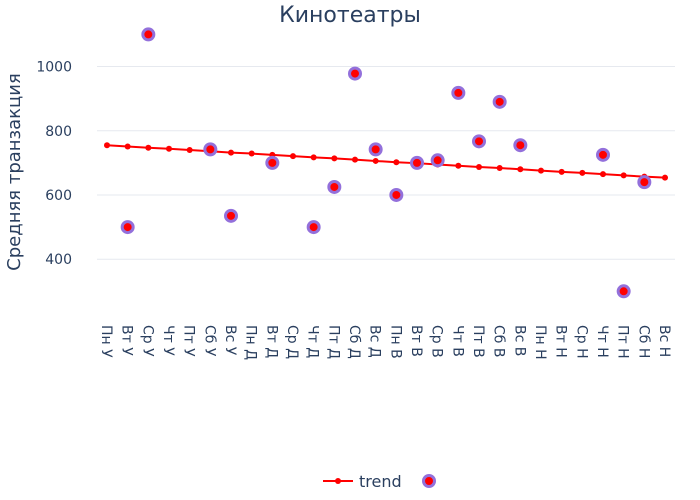 Image resolution: width=700 pixels, height=500 pixels. I want to click on x-tick-label: Пт Д, so click(333, 342).